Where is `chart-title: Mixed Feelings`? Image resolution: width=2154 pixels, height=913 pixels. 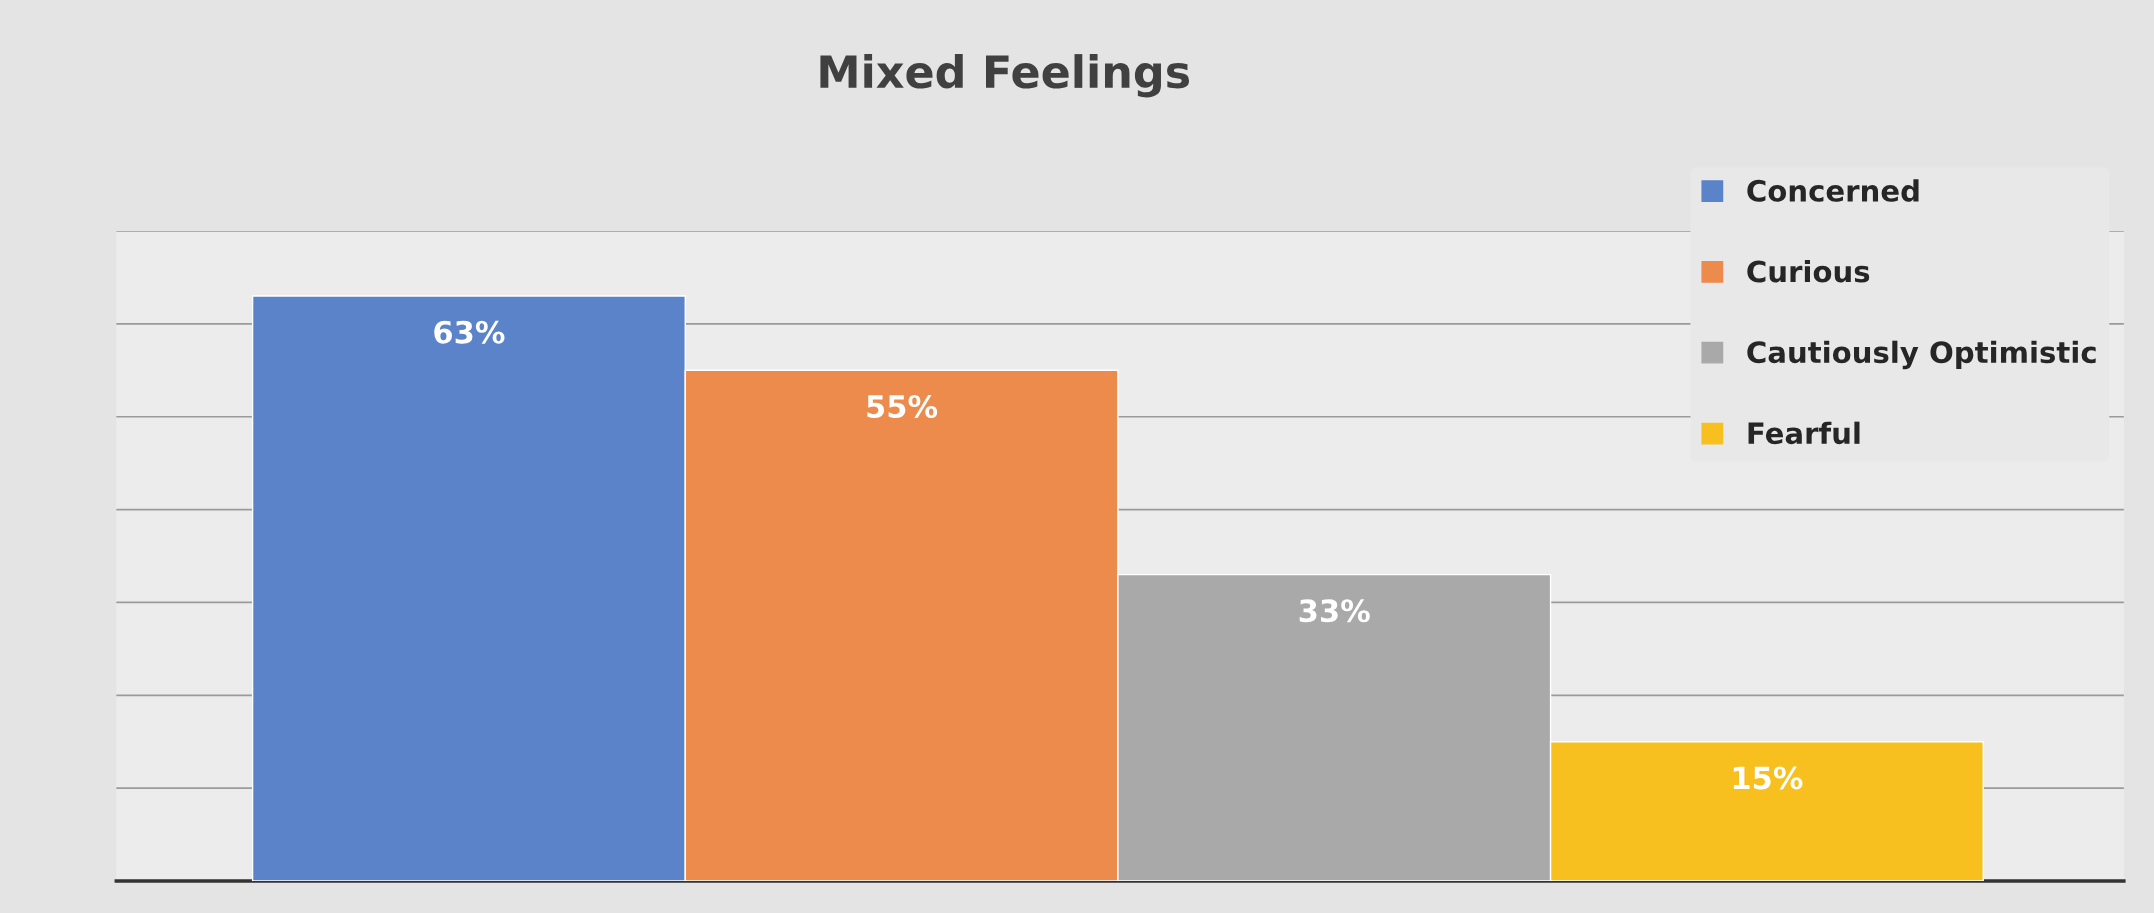
chart-title: Mixed Feelings is located at coordinates (1005, 76).